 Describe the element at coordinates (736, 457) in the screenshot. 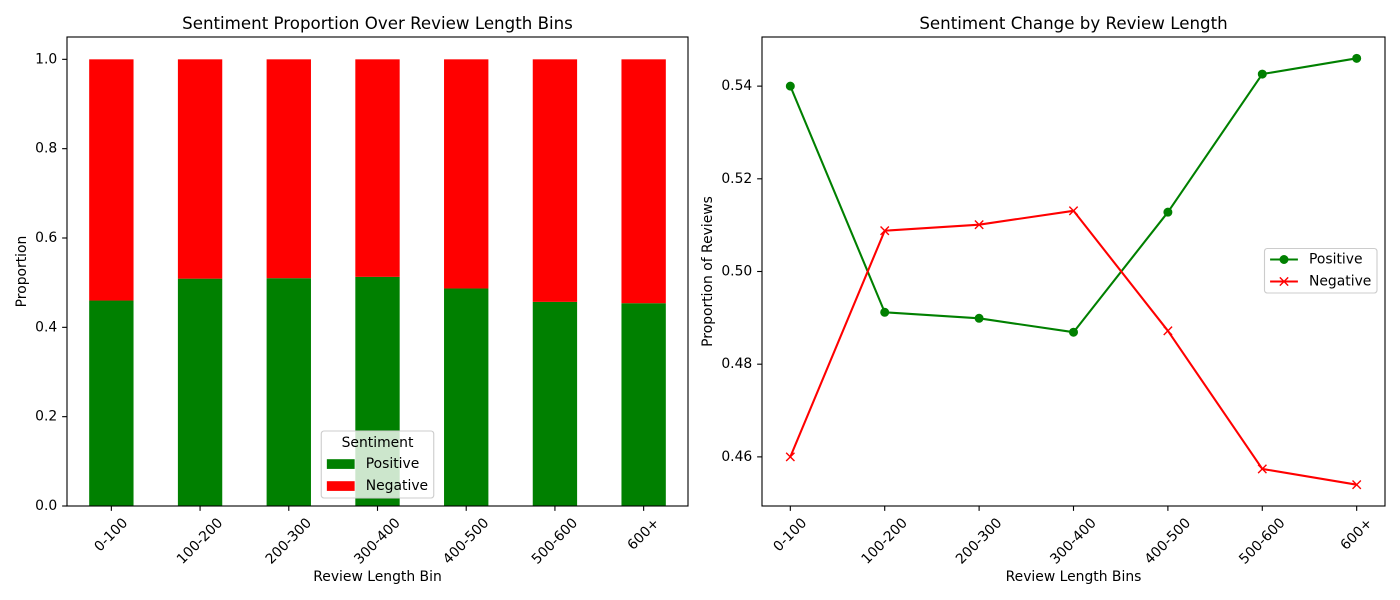

I see `y-tick-label: 0.46` at that location.